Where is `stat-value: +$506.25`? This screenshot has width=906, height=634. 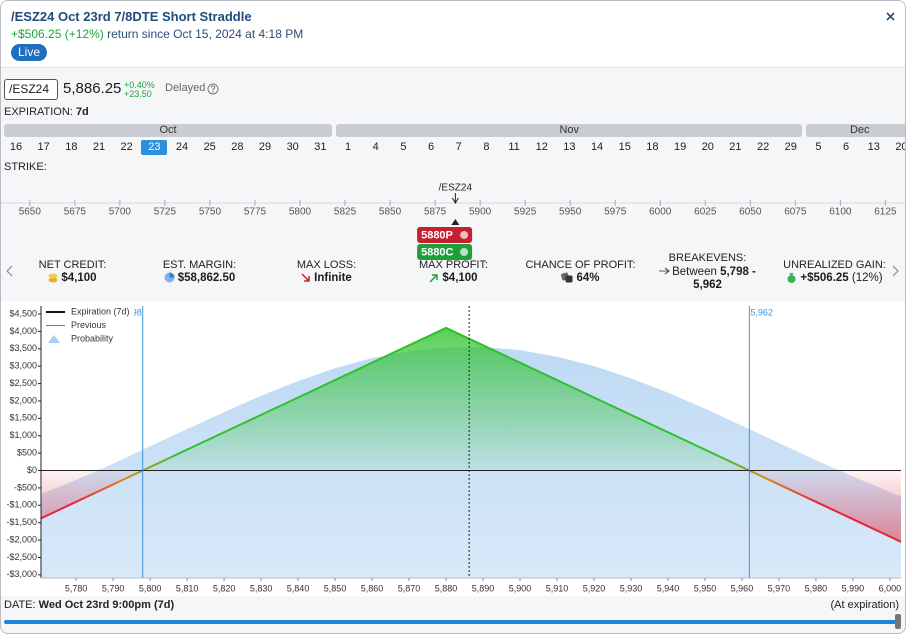 stat-value: +$506.25 is located at coordinates (824, 278).